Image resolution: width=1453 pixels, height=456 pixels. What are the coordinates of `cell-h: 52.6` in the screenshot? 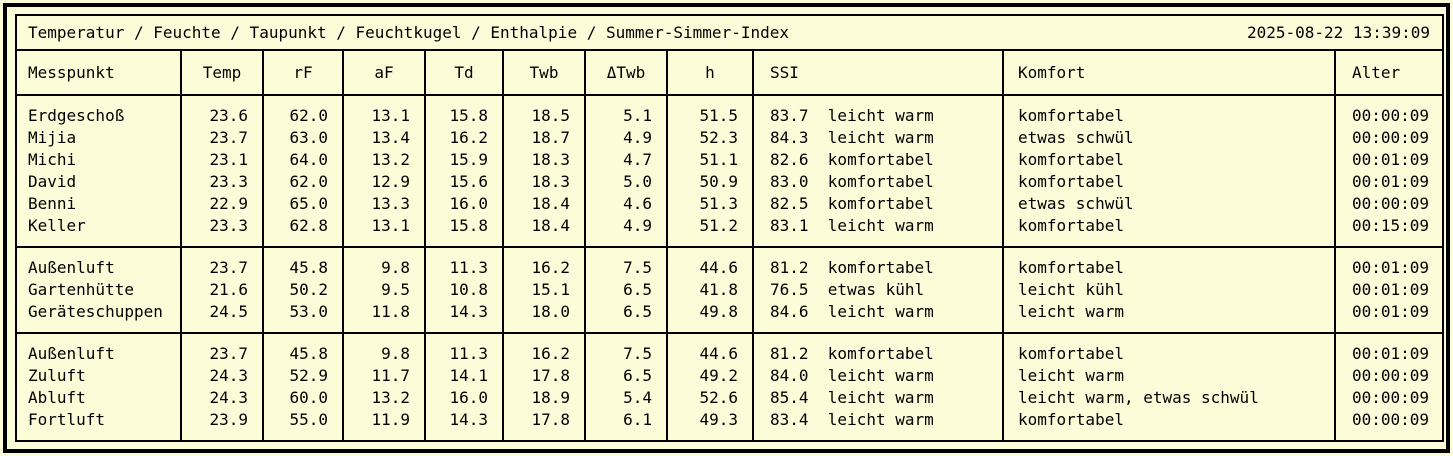 It's located at (709, 398).